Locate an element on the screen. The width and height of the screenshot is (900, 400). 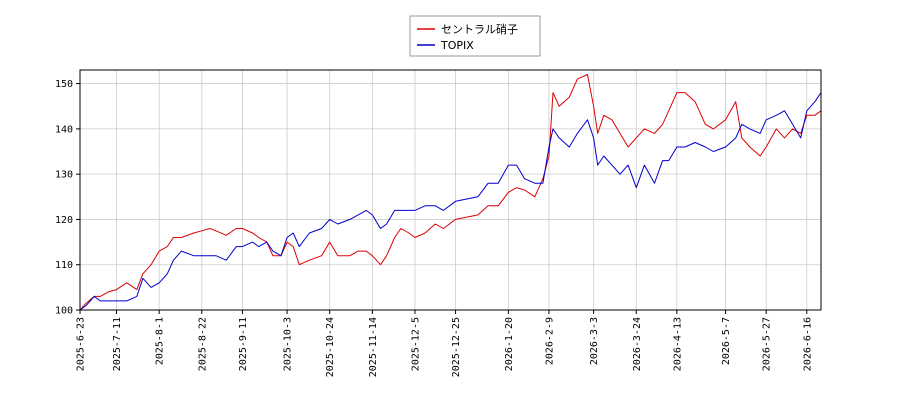
legend-label-topix: TOPIX is located at coordinates (457, 45).